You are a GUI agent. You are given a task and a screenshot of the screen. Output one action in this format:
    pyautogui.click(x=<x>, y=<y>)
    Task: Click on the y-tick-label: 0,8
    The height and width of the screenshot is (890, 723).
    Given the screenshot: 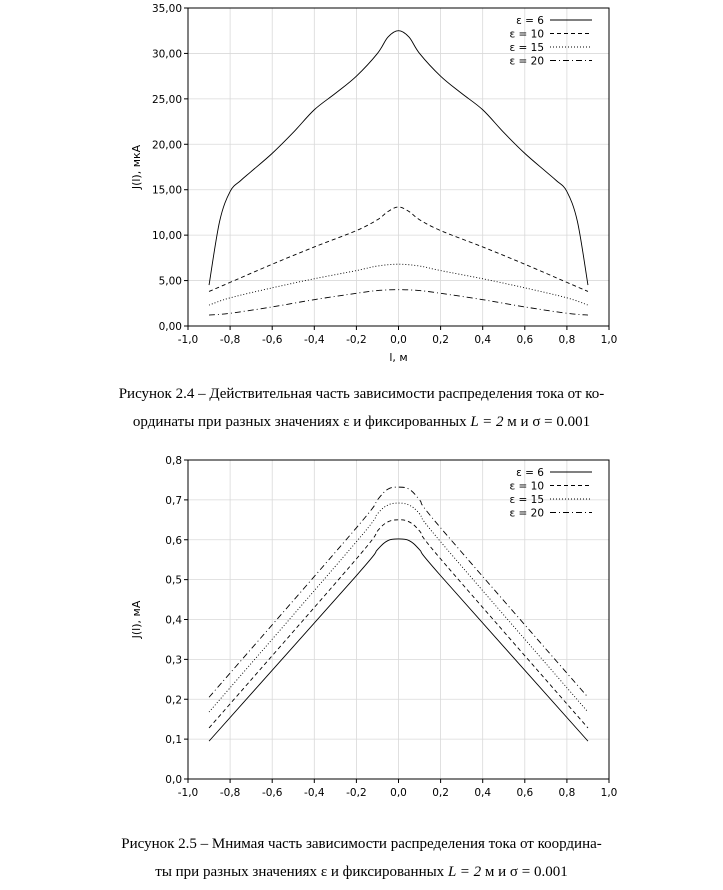 What is the action you would take?
    pyautogui.click(x=173, y=461)
    